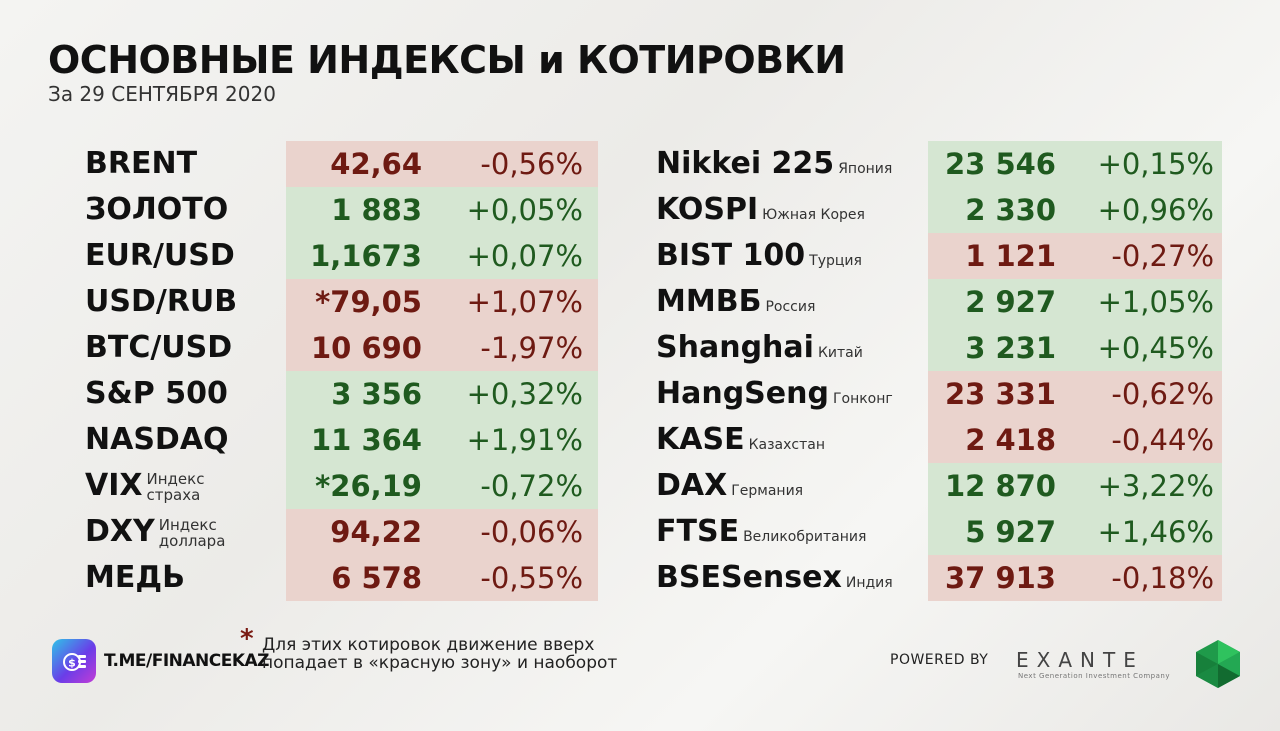 The image size is (1280, 731). What do you see at coordinates (160, 255) in the screenshot?
I see `quote-name: EUR/USD` at bounding box center [160, 255].